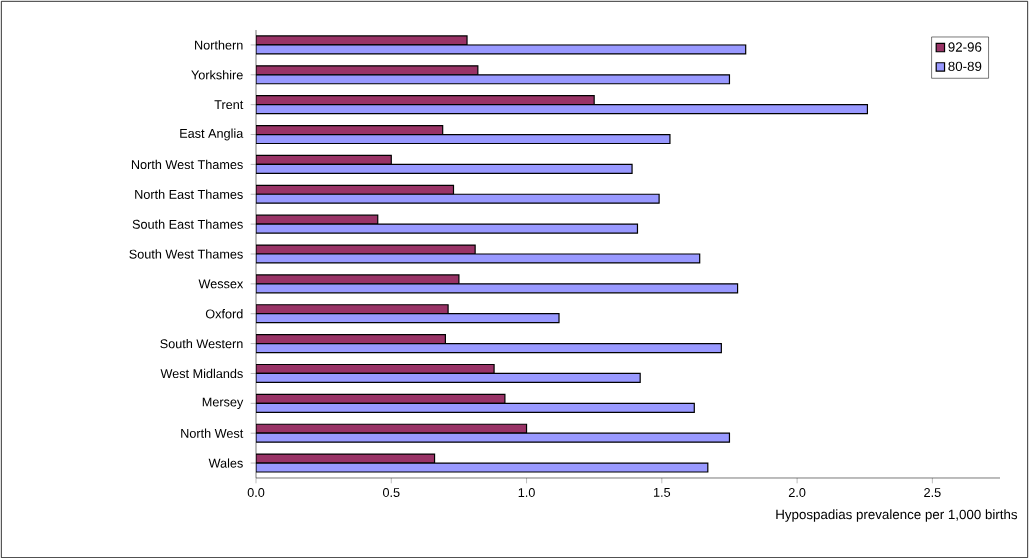 Image resolution: width=1029 pixels, height=559 pixels. Describe the element at coordinates (965, 47) in the screenshot. I see `legend-label: 92-96` at that location.